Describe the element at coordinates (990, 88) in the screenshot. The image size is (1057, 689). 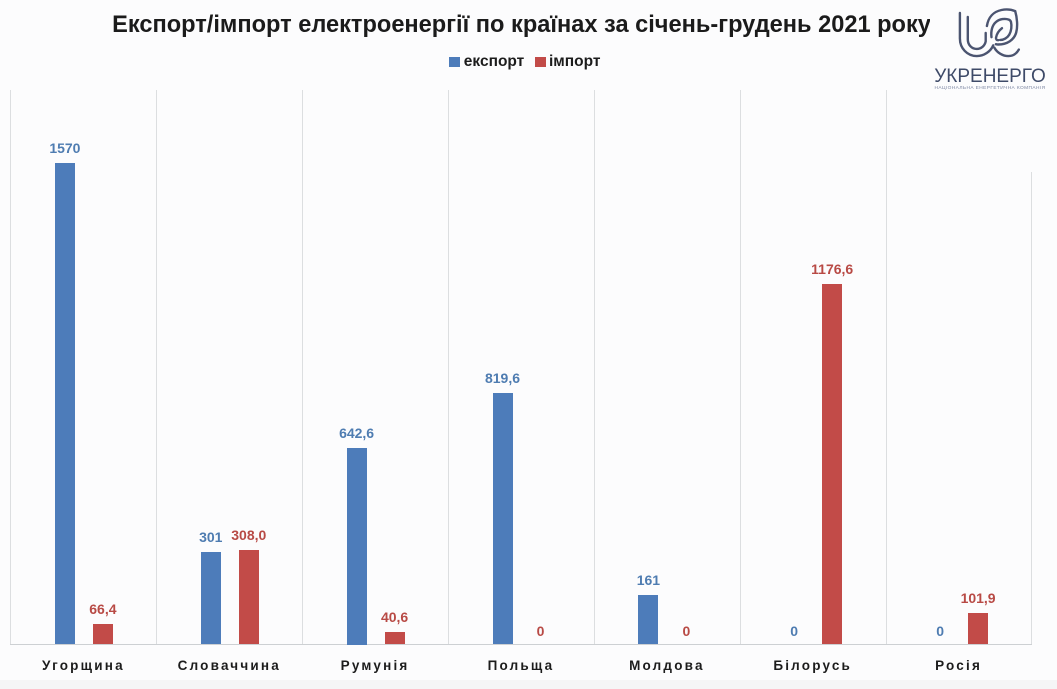
I see `svg-text:НАЦІОНАЛЬНА ЕНЕРГЕТИЧНА КОМПАН: НАЦІОНАЛЬНА ЕНЕРГЕТИЧНА КОМПАНІЯ` at that location.